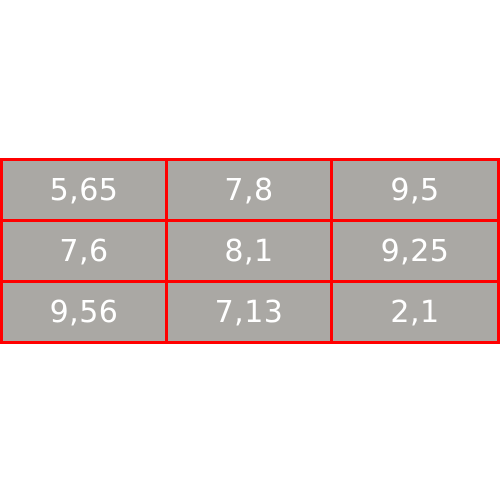 The image size is (500, 500). I want to click on grid-cell-r3-c2: 7,13, so click(249, 312).